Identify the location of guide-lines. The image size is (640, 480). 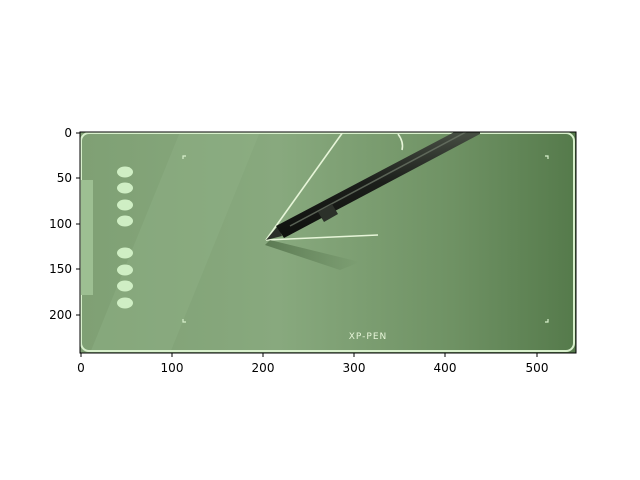
(322, 186).